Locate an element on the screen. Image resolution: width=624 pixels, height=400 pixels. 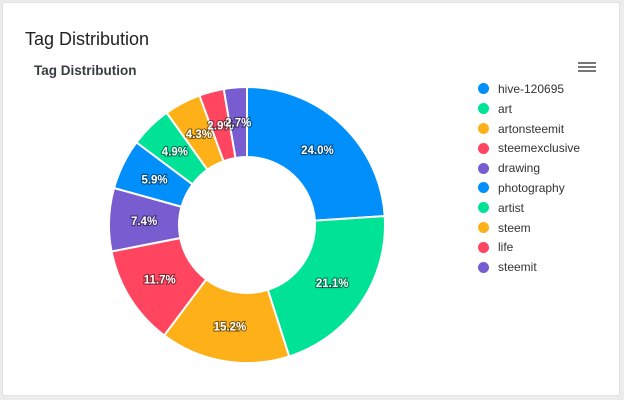
legend-item-artonsteemit: artonsteemit is located at coordinates (529, 130).